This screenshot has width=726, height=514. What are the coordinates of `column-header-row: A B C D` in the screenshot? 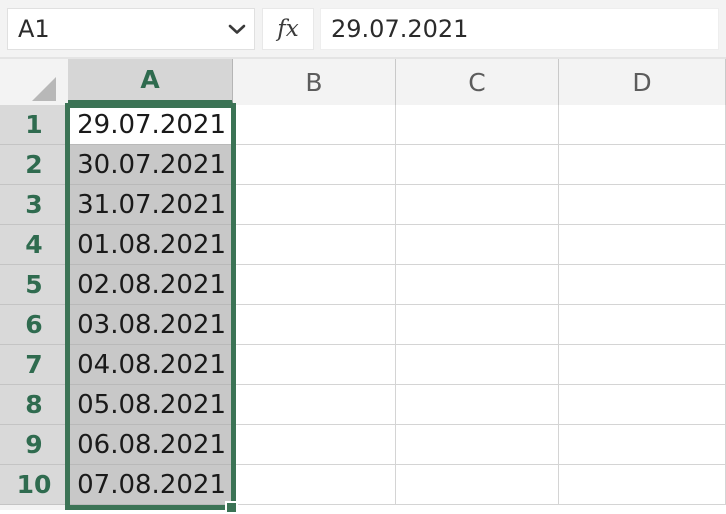 It's located at (363, 82).